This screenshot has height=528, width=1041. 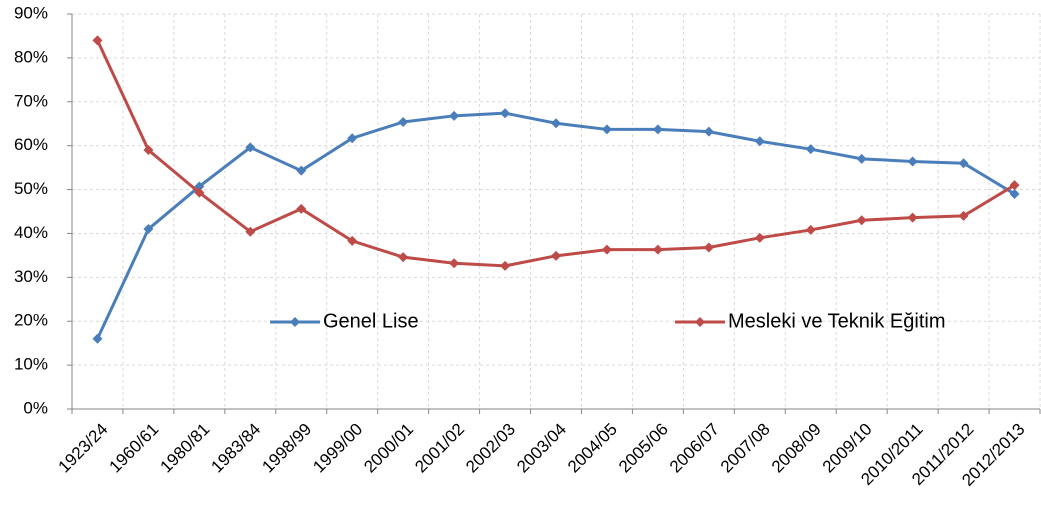 I want to click on x-tick-label: 2004/05, so click(x=592, y=448).